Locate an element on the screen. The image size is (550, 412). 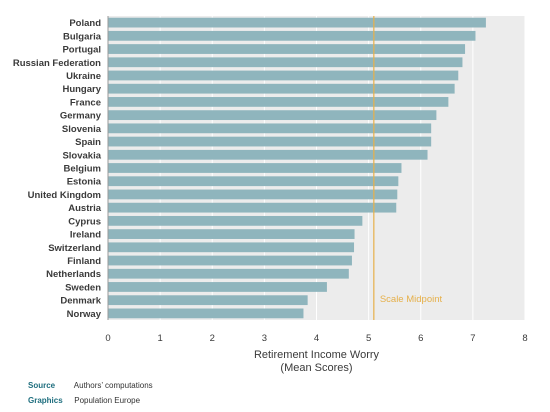
x-axis-title: Retirement Income Worry is located at coordinates (317, 355).